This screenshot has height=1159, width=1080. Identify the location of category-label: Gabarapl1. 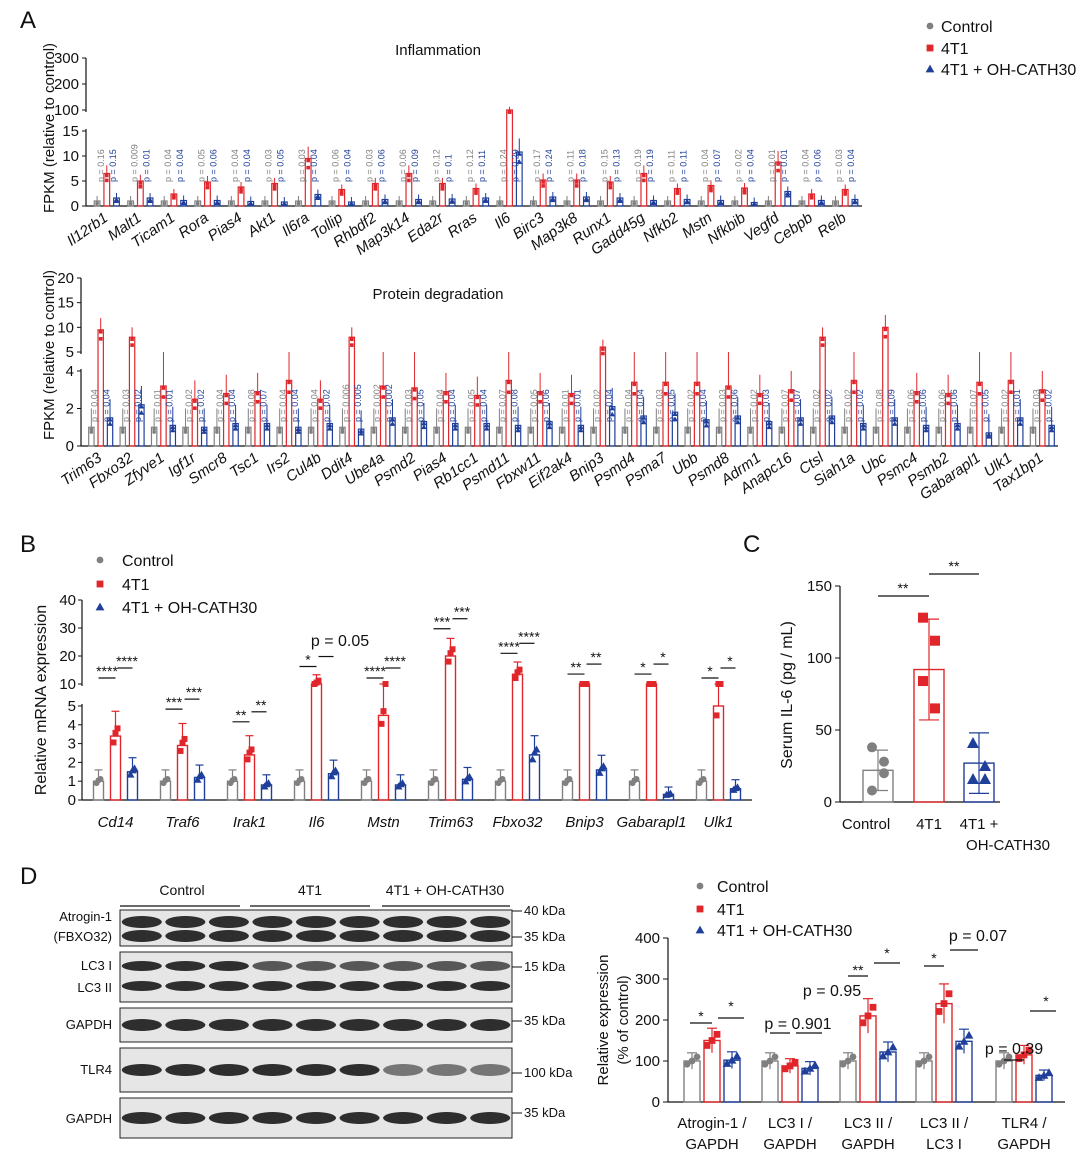
(651, 822).